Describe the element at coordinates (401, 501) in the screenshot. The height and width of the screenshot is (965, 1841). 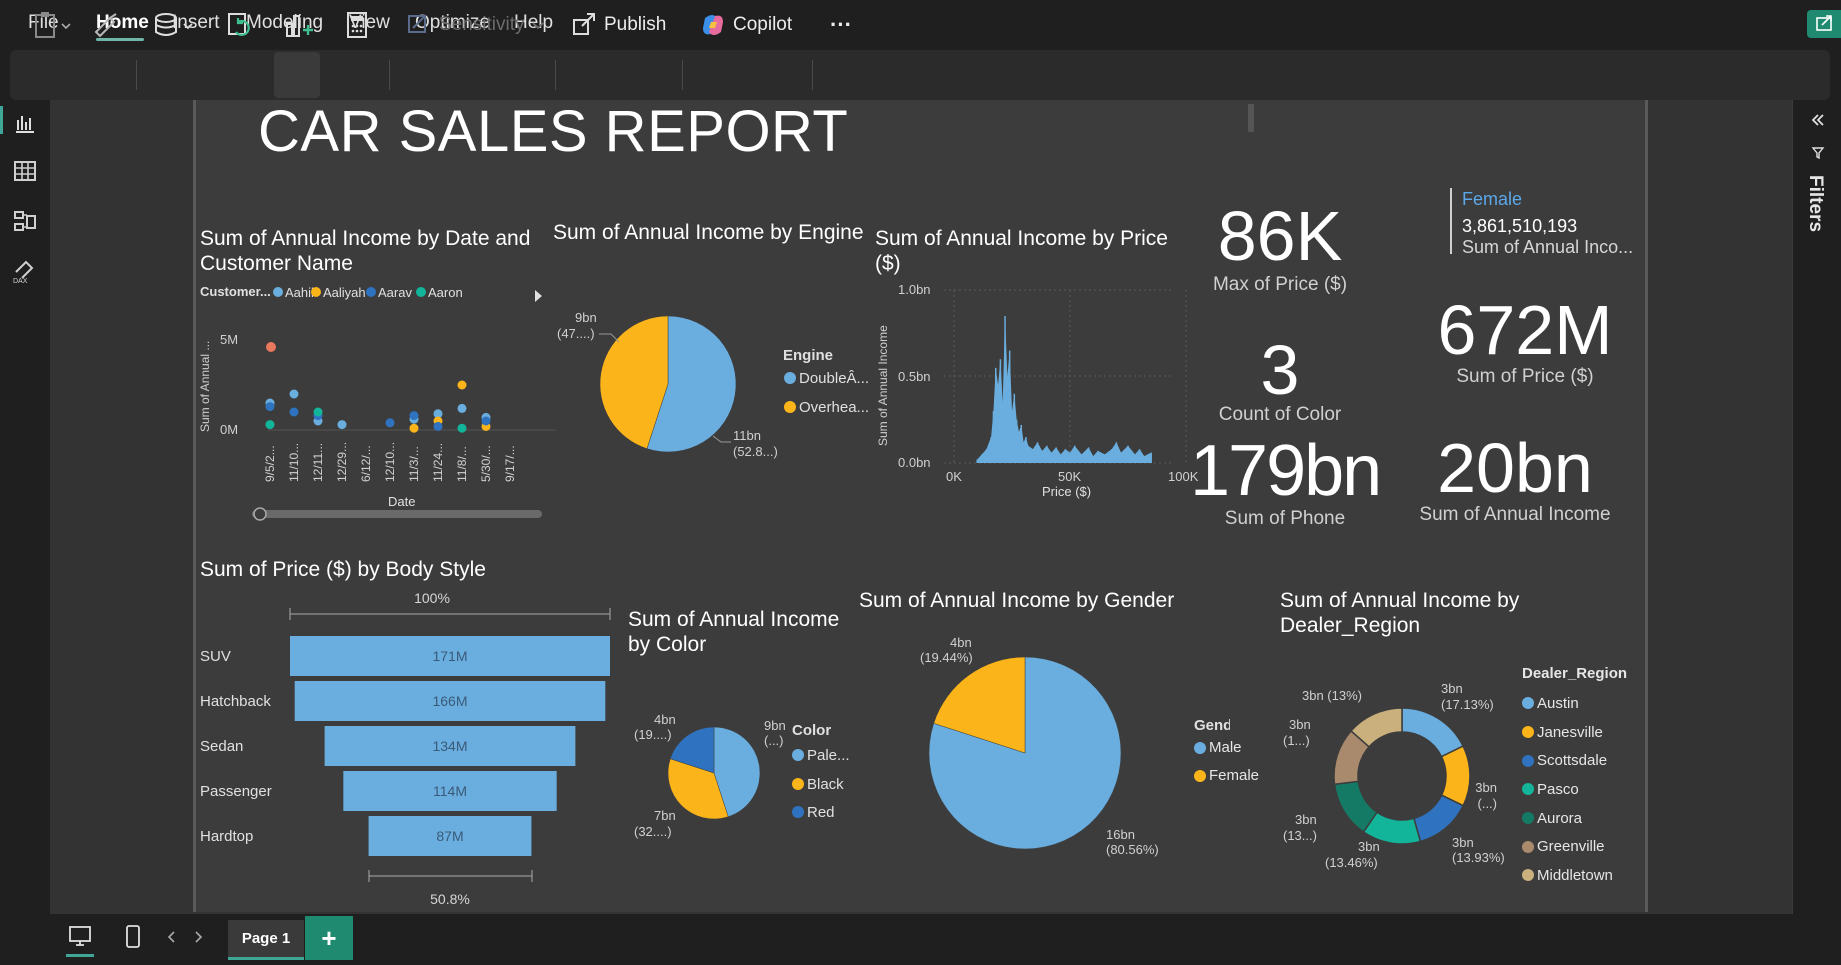
I see `scatter-xlabel: Date` at that location.